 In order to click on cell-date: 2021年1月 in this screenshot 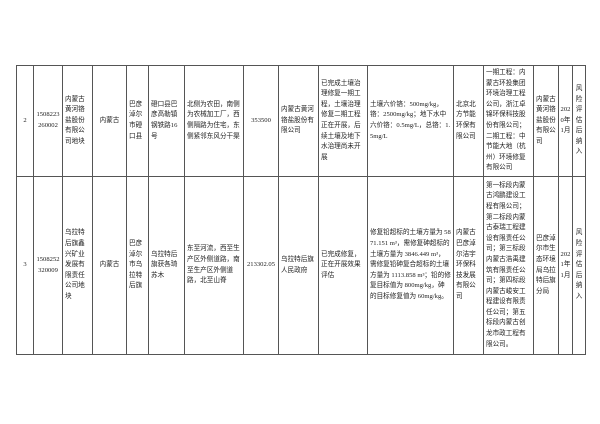, I will do `click(565, 265)`.